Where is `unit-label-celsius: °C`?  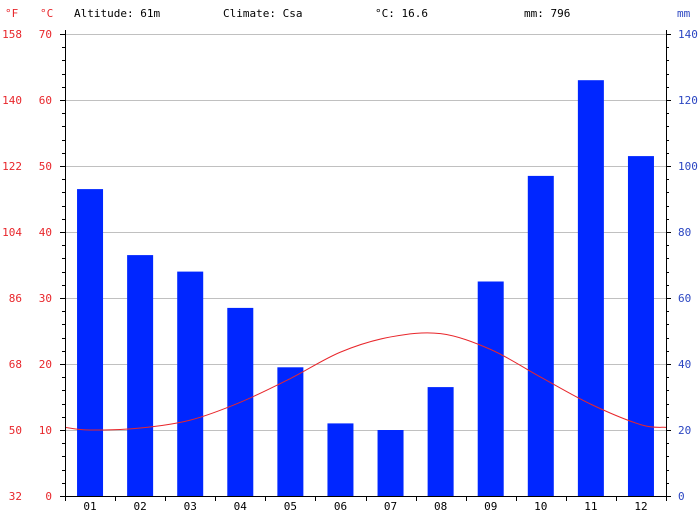
unit-label-celsius: °C is located at coordinates (46, 13).